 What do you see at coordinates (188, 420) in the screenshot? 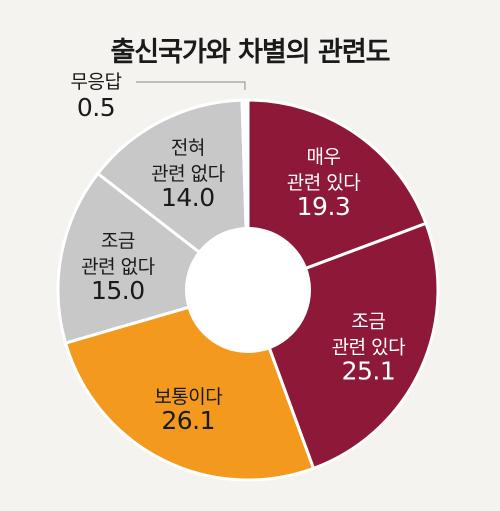
I see `slice-value-label: 26.1` at bounding box center [188, 420].